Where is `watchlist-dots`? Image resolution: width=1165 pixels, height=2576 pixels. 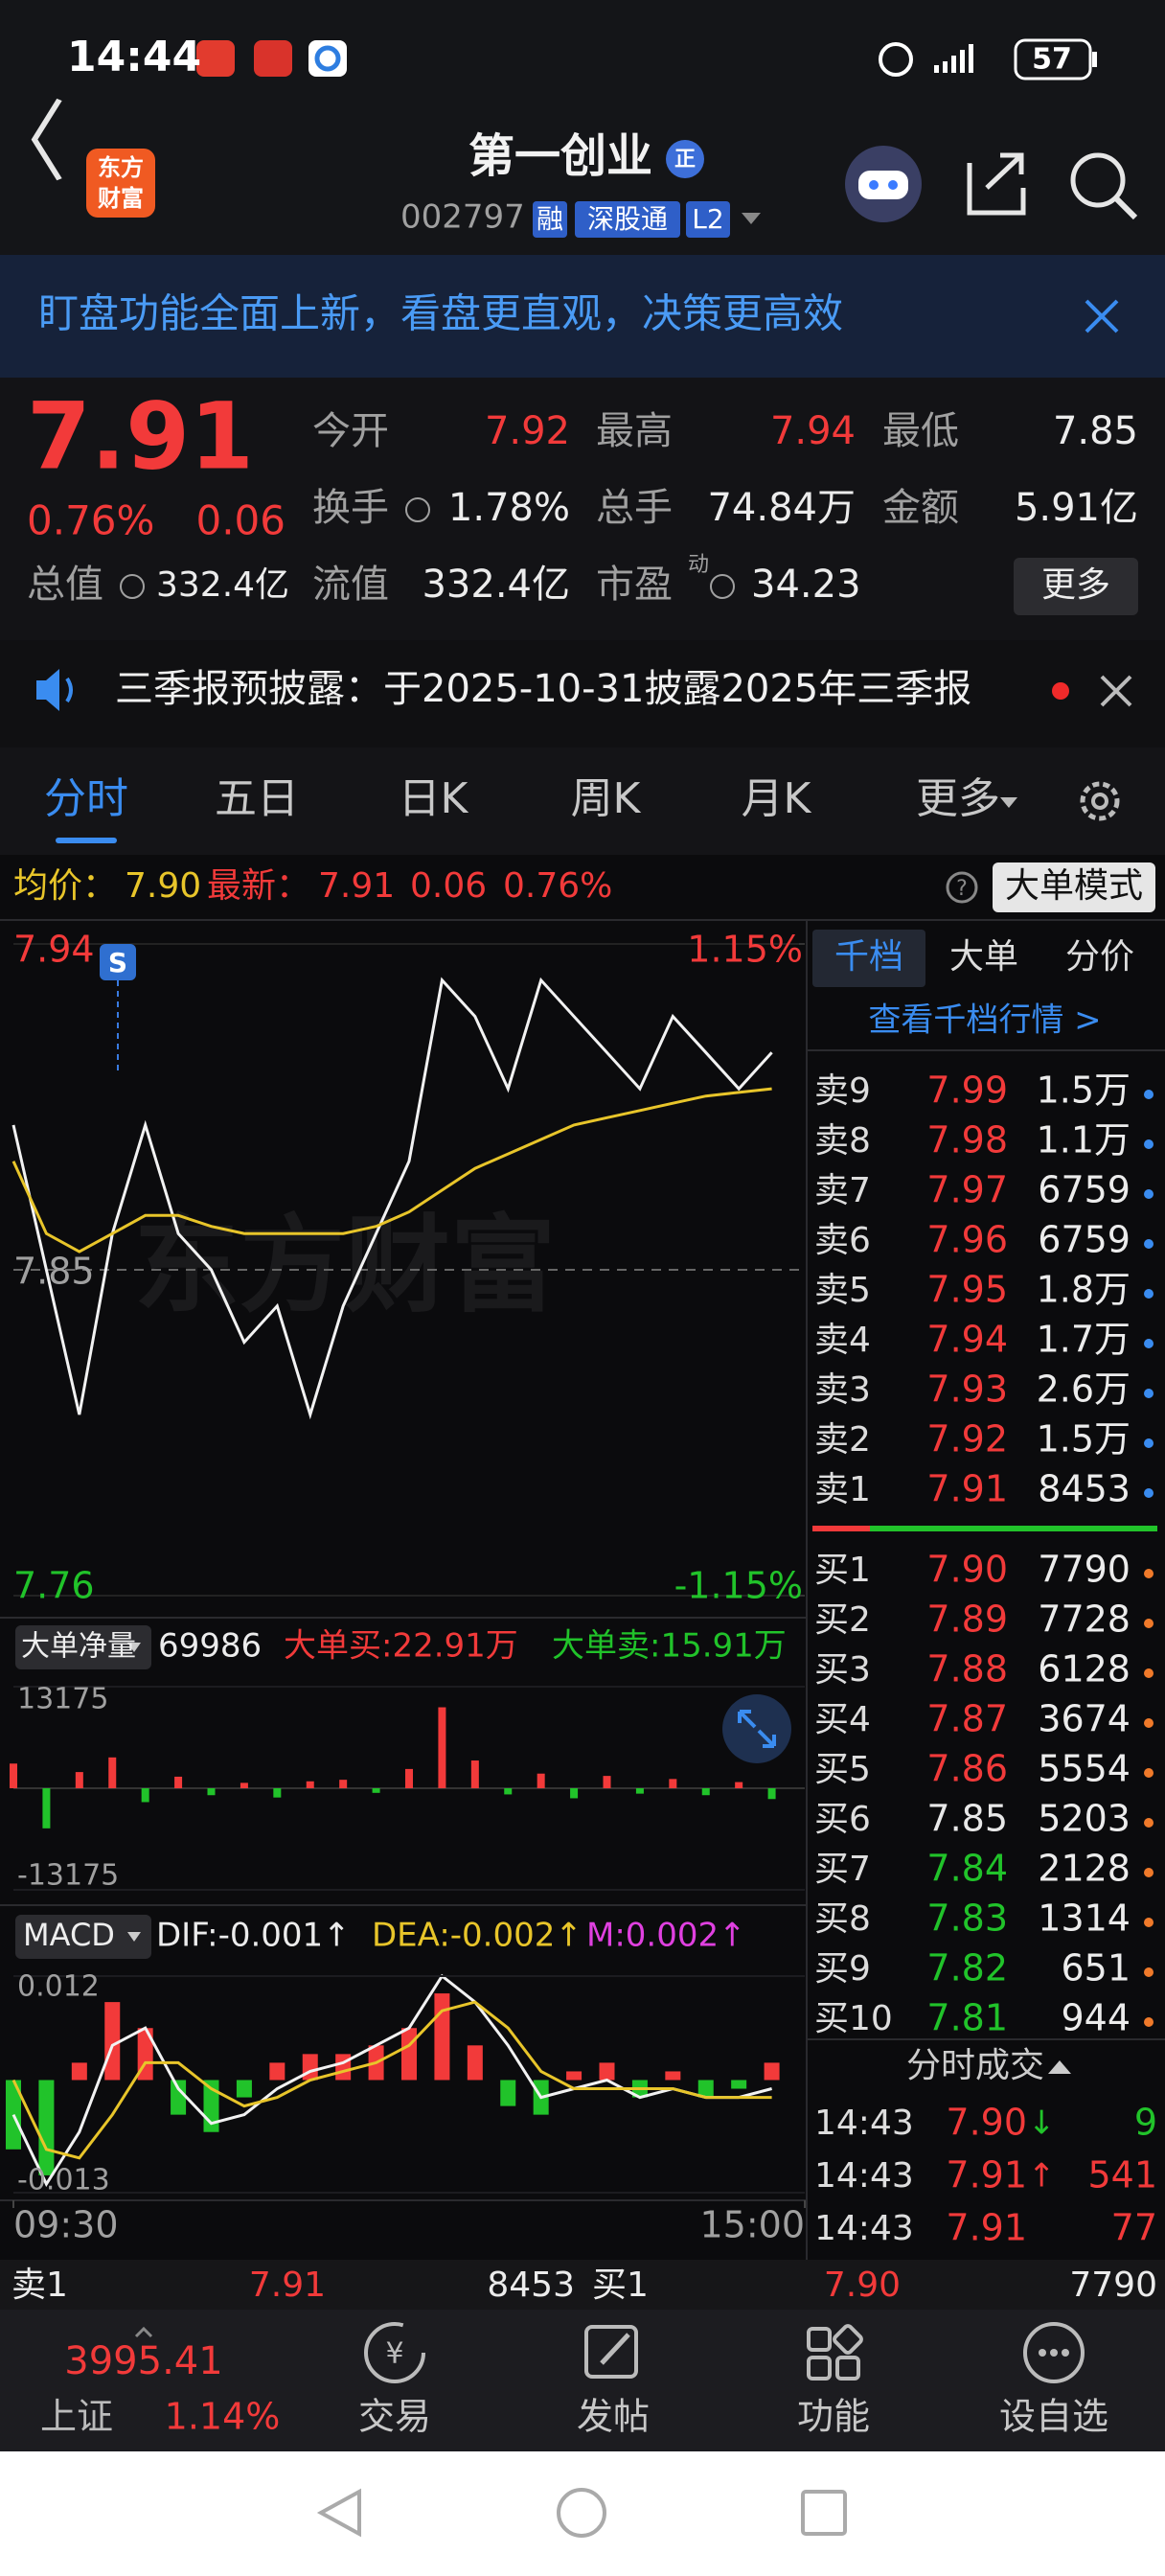 watchlist-dots is located at coordinates (1054, 2353).